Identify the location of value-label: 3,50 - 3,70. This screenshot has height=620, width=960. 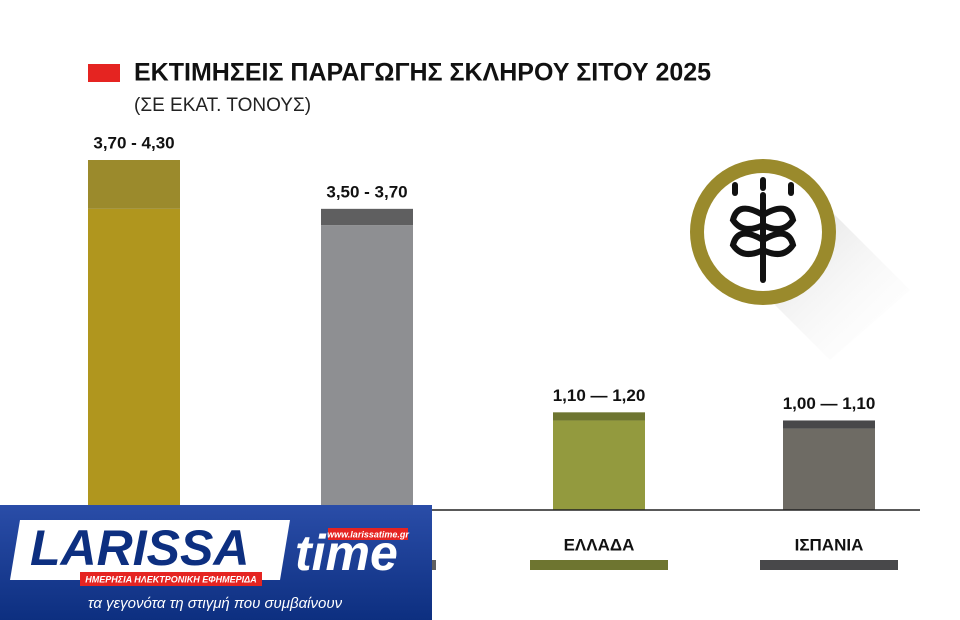
(366, 191).